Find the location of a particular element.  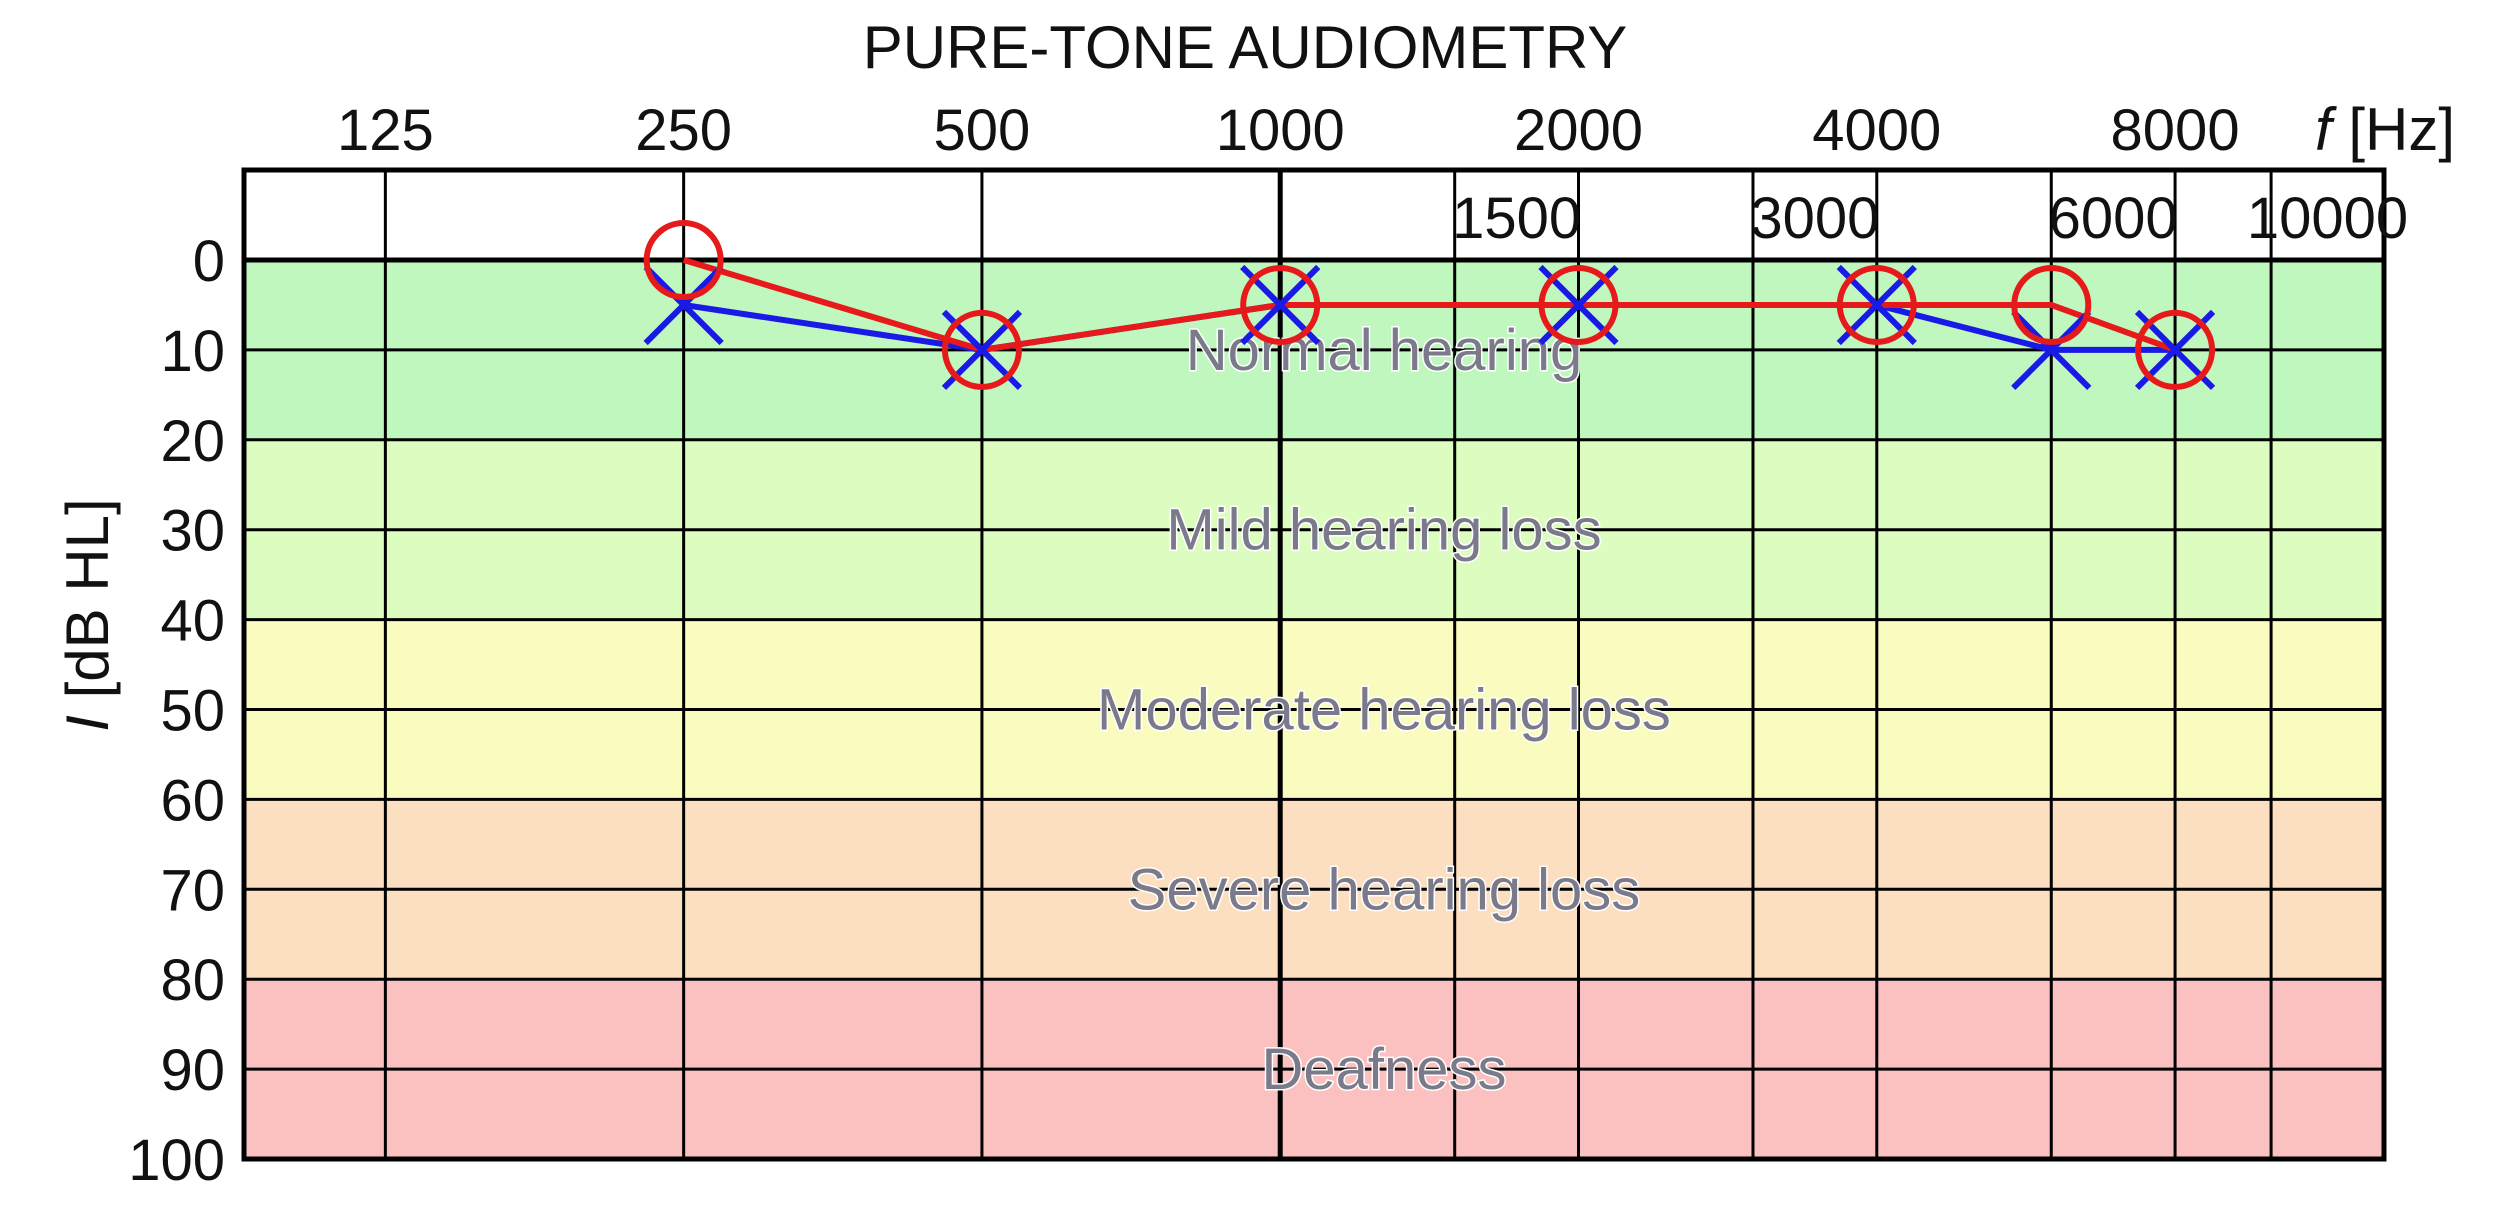

band-label-2: Moderate hearing loss is located at coordinates (1384, 710).